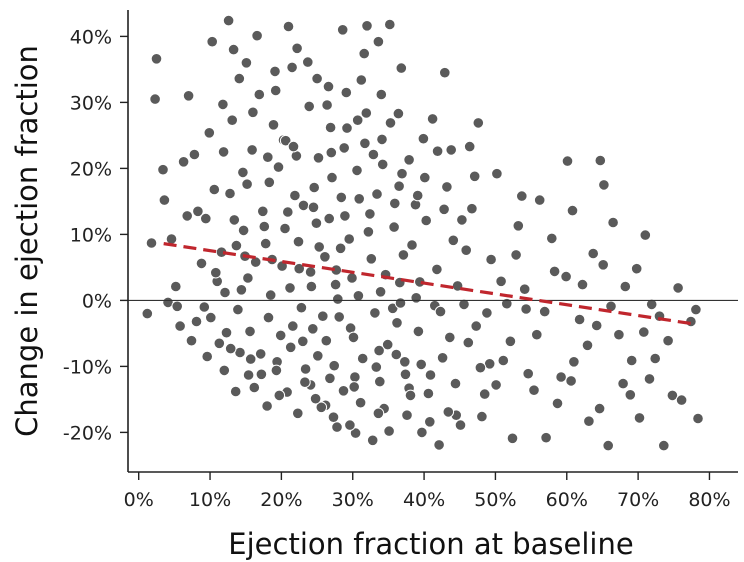 The height and width of the screenshot is (562, 744). What do you see at coordinates (430, 544) in the screenshot?
I see `x-axis-title: Ejection fraction at baseline` at bounding box center [430, 544].